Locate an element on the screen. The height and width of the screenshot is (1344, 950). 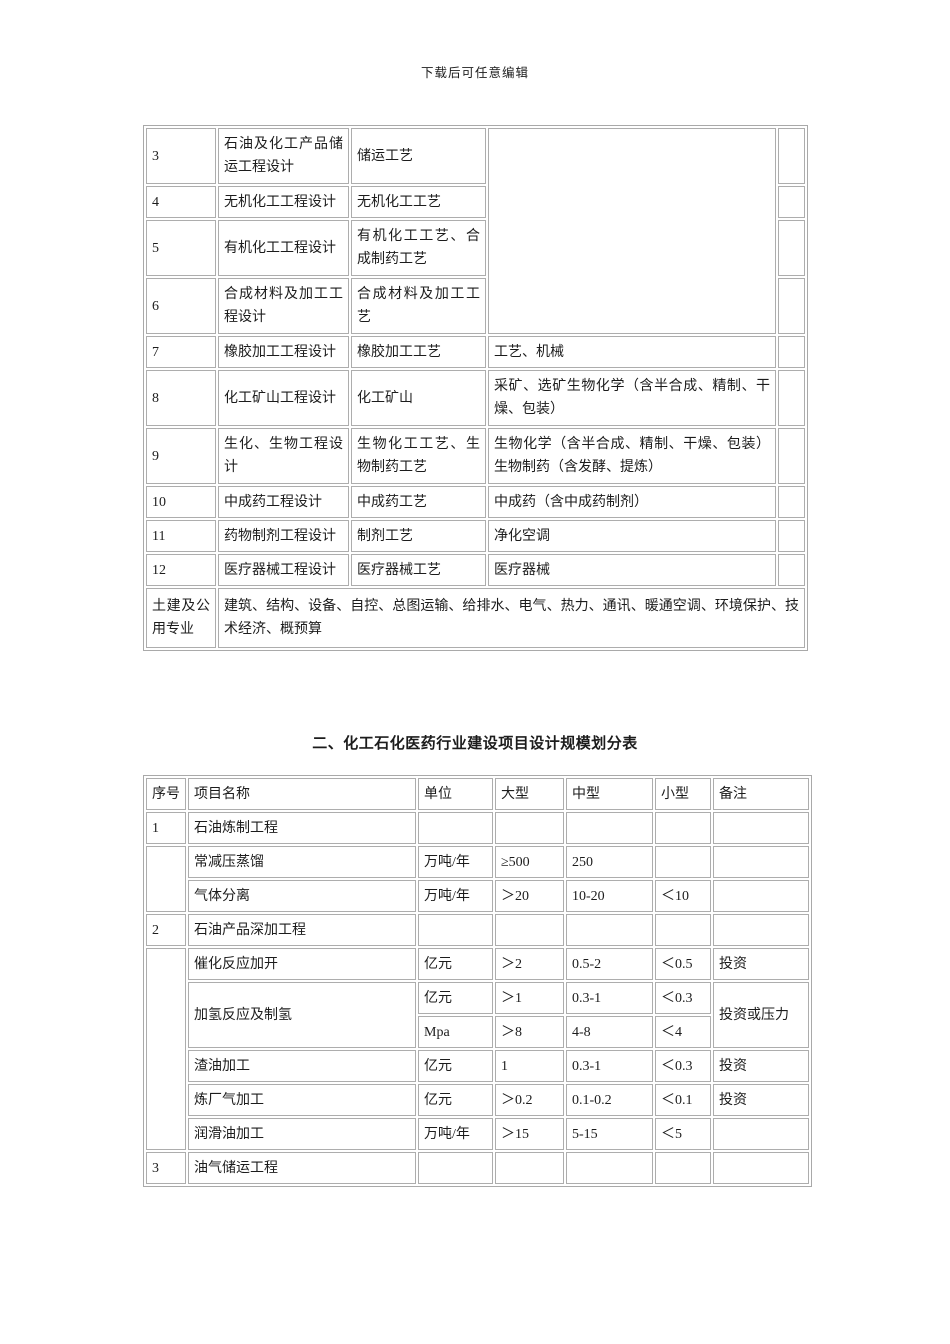
cell-process: 有机化工工艺、合成制药工艺 is located at coordinates (418, 248).